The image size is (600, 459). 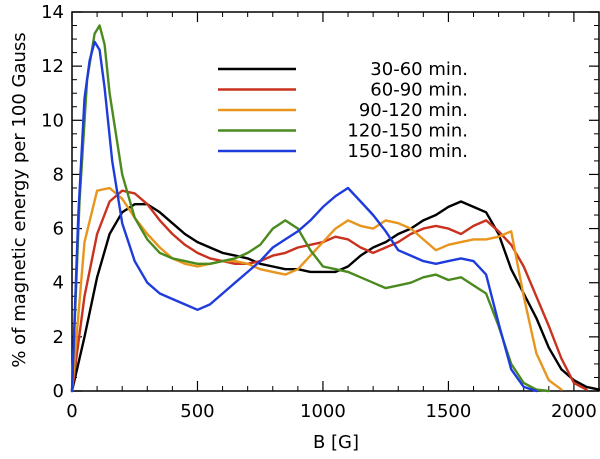 I want to click on y-tick-label: 10, so click(x=52, y=120).